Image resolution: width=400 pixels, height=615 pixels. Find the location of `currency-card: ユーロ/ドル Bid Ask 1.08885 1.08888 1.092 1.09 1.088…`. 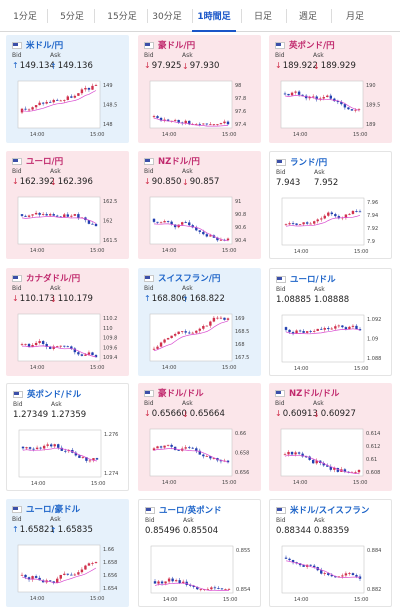

currency-card: ユーロ/ドル Bid Ask 1.08885 1.08888 1.092 1.09 1.088… is located at coordinates (330, 322).